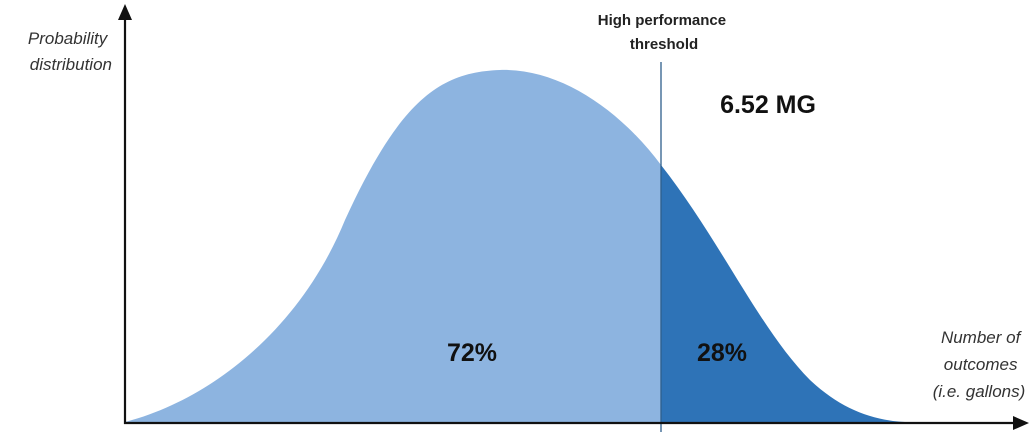 This screenshot has height=440, width=1033. What do you see at coordinates (662, 20) in the screenshot?
I see `threshold-label-line-1: High performance` at bounding box center [662, 20].